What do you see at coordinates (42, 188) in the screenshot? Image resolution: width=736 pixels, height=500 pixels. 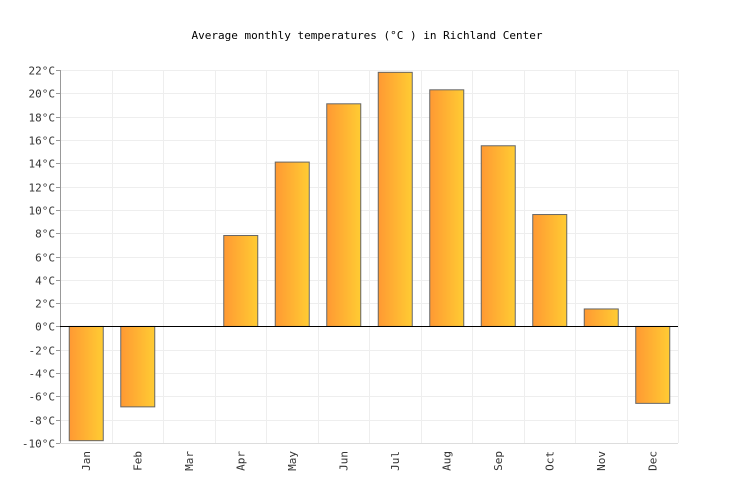 I see `y-tick-label: 12°C` at bounding box center [42, 188].